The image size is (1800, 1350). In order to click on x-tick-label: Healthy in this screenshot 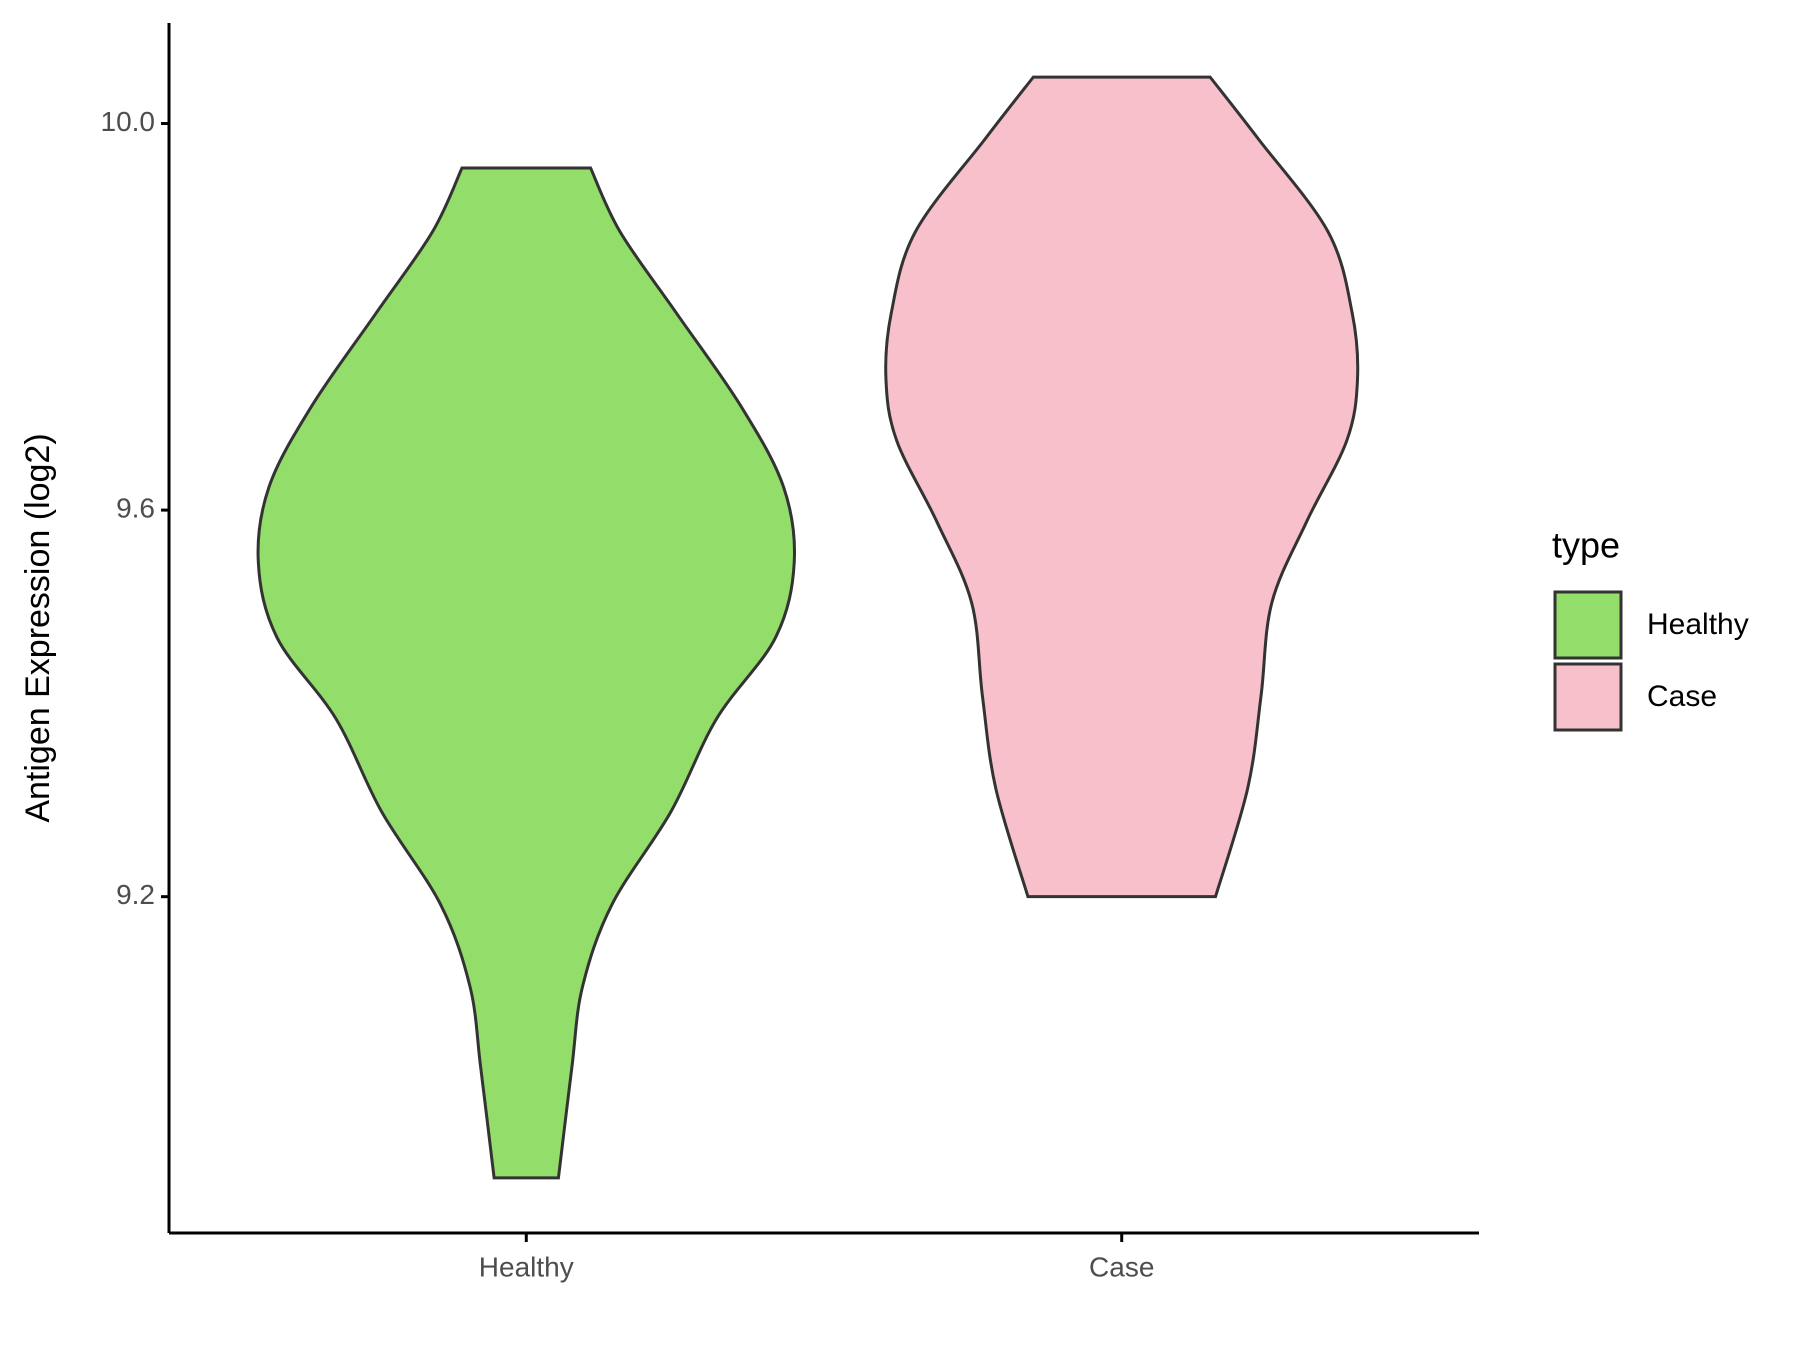, I will do `click(526, 1266)`.